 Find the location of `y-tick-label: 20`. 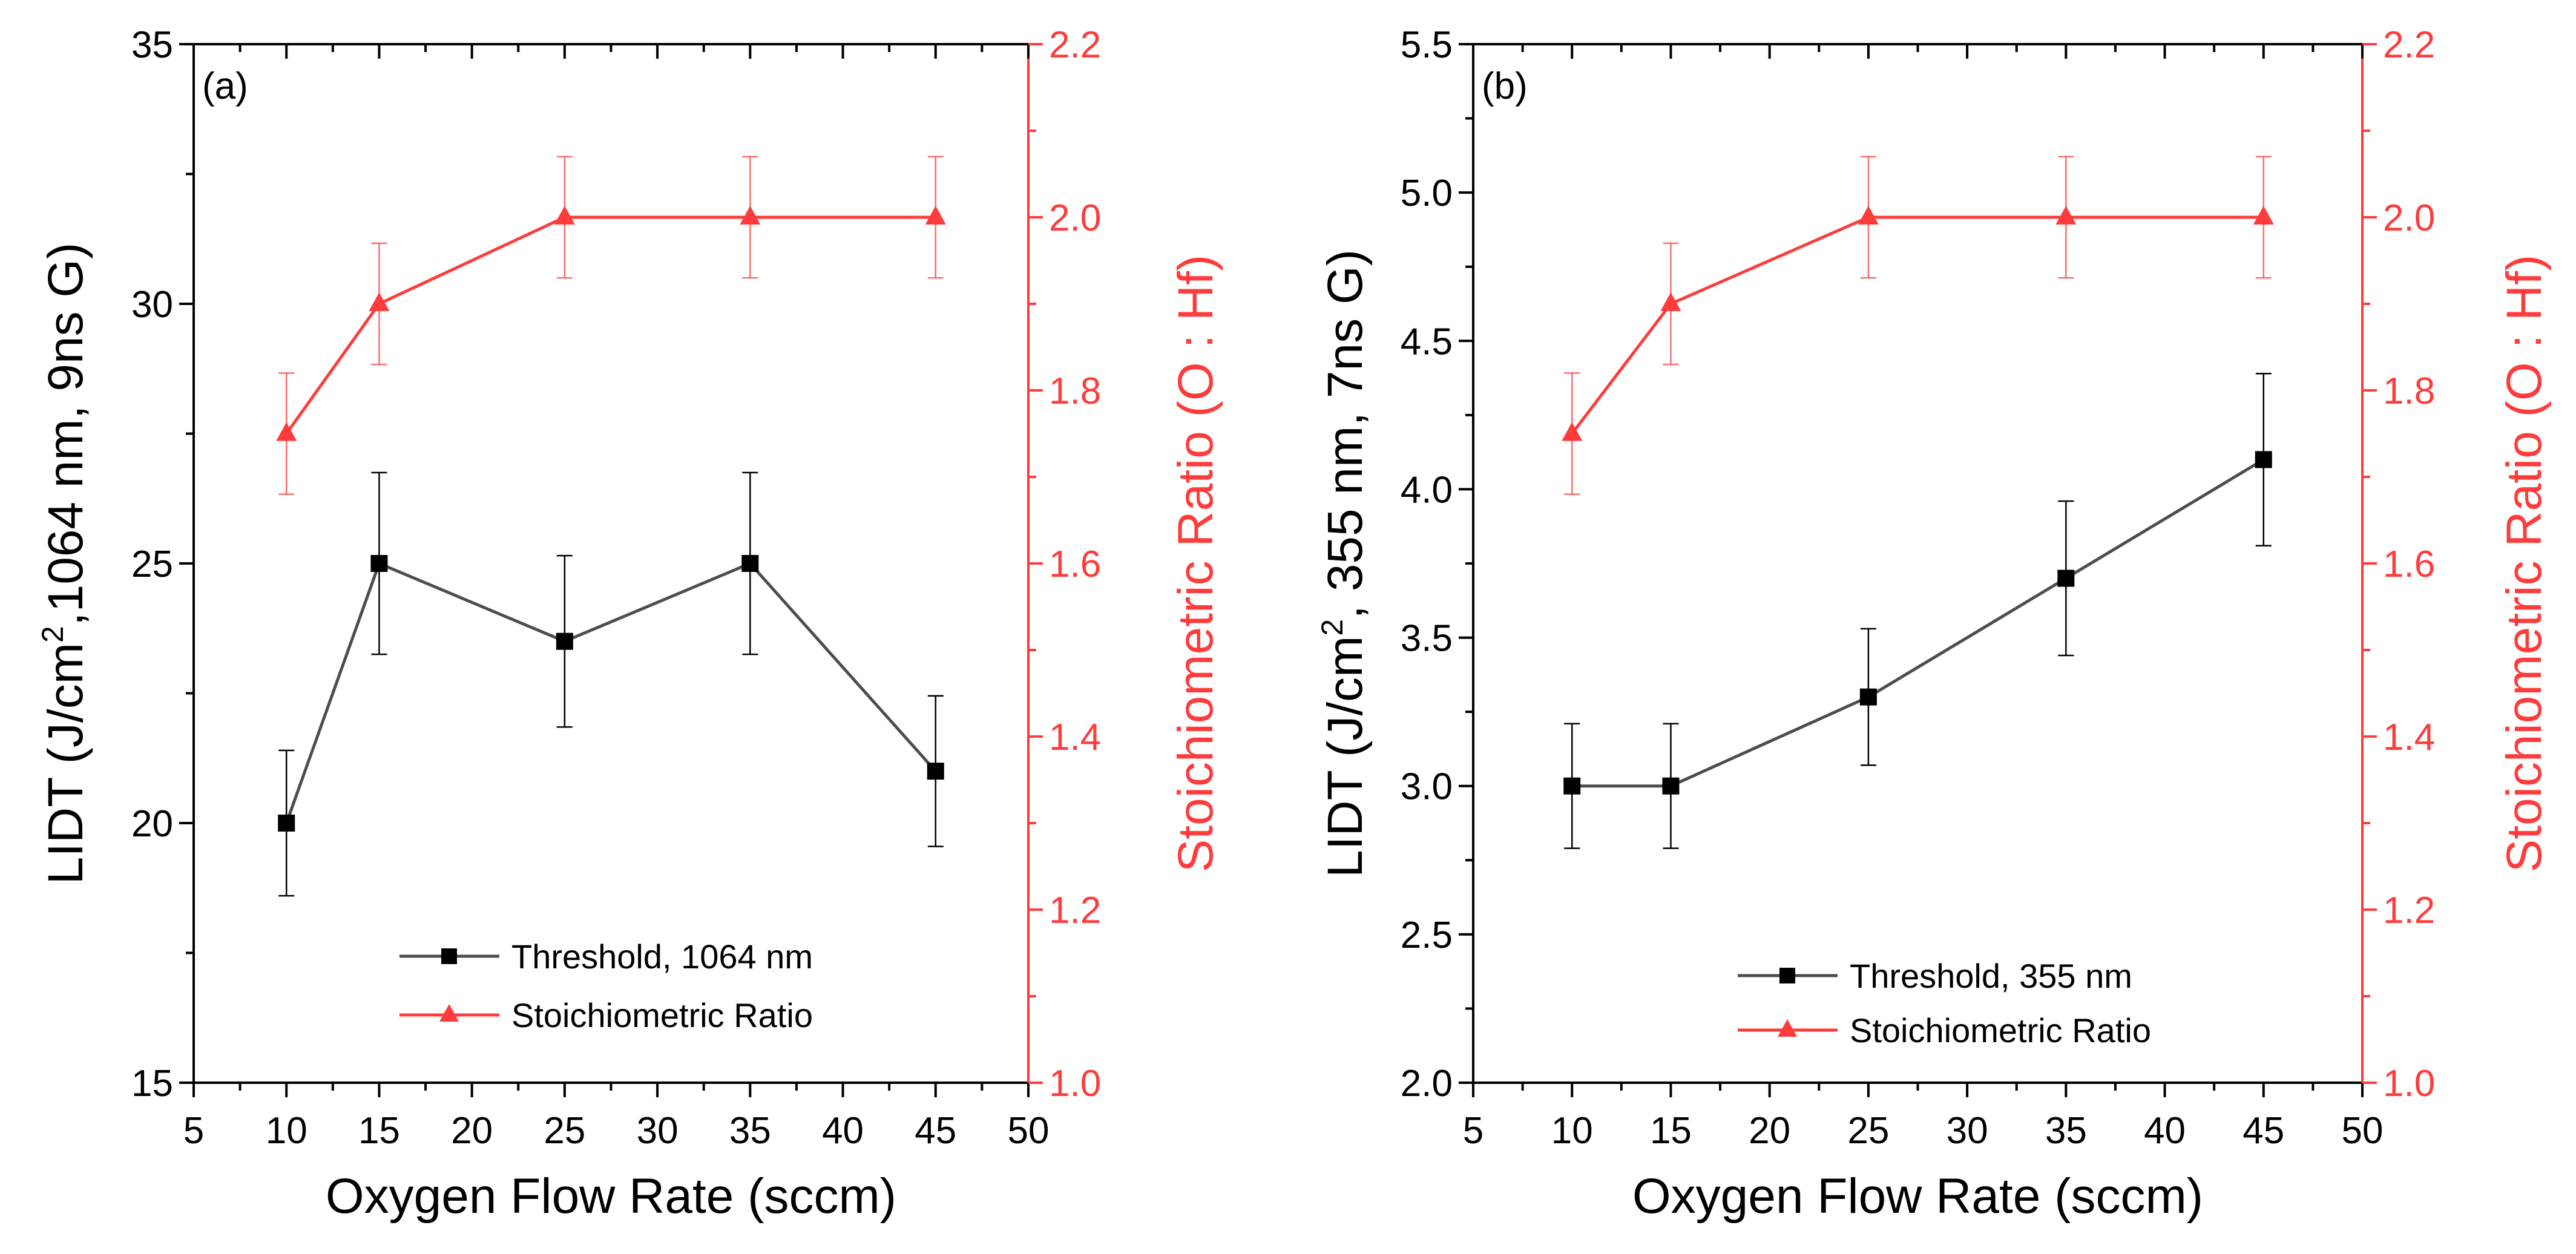

y-tick-label: 20 is located at coordinates (152, 824).